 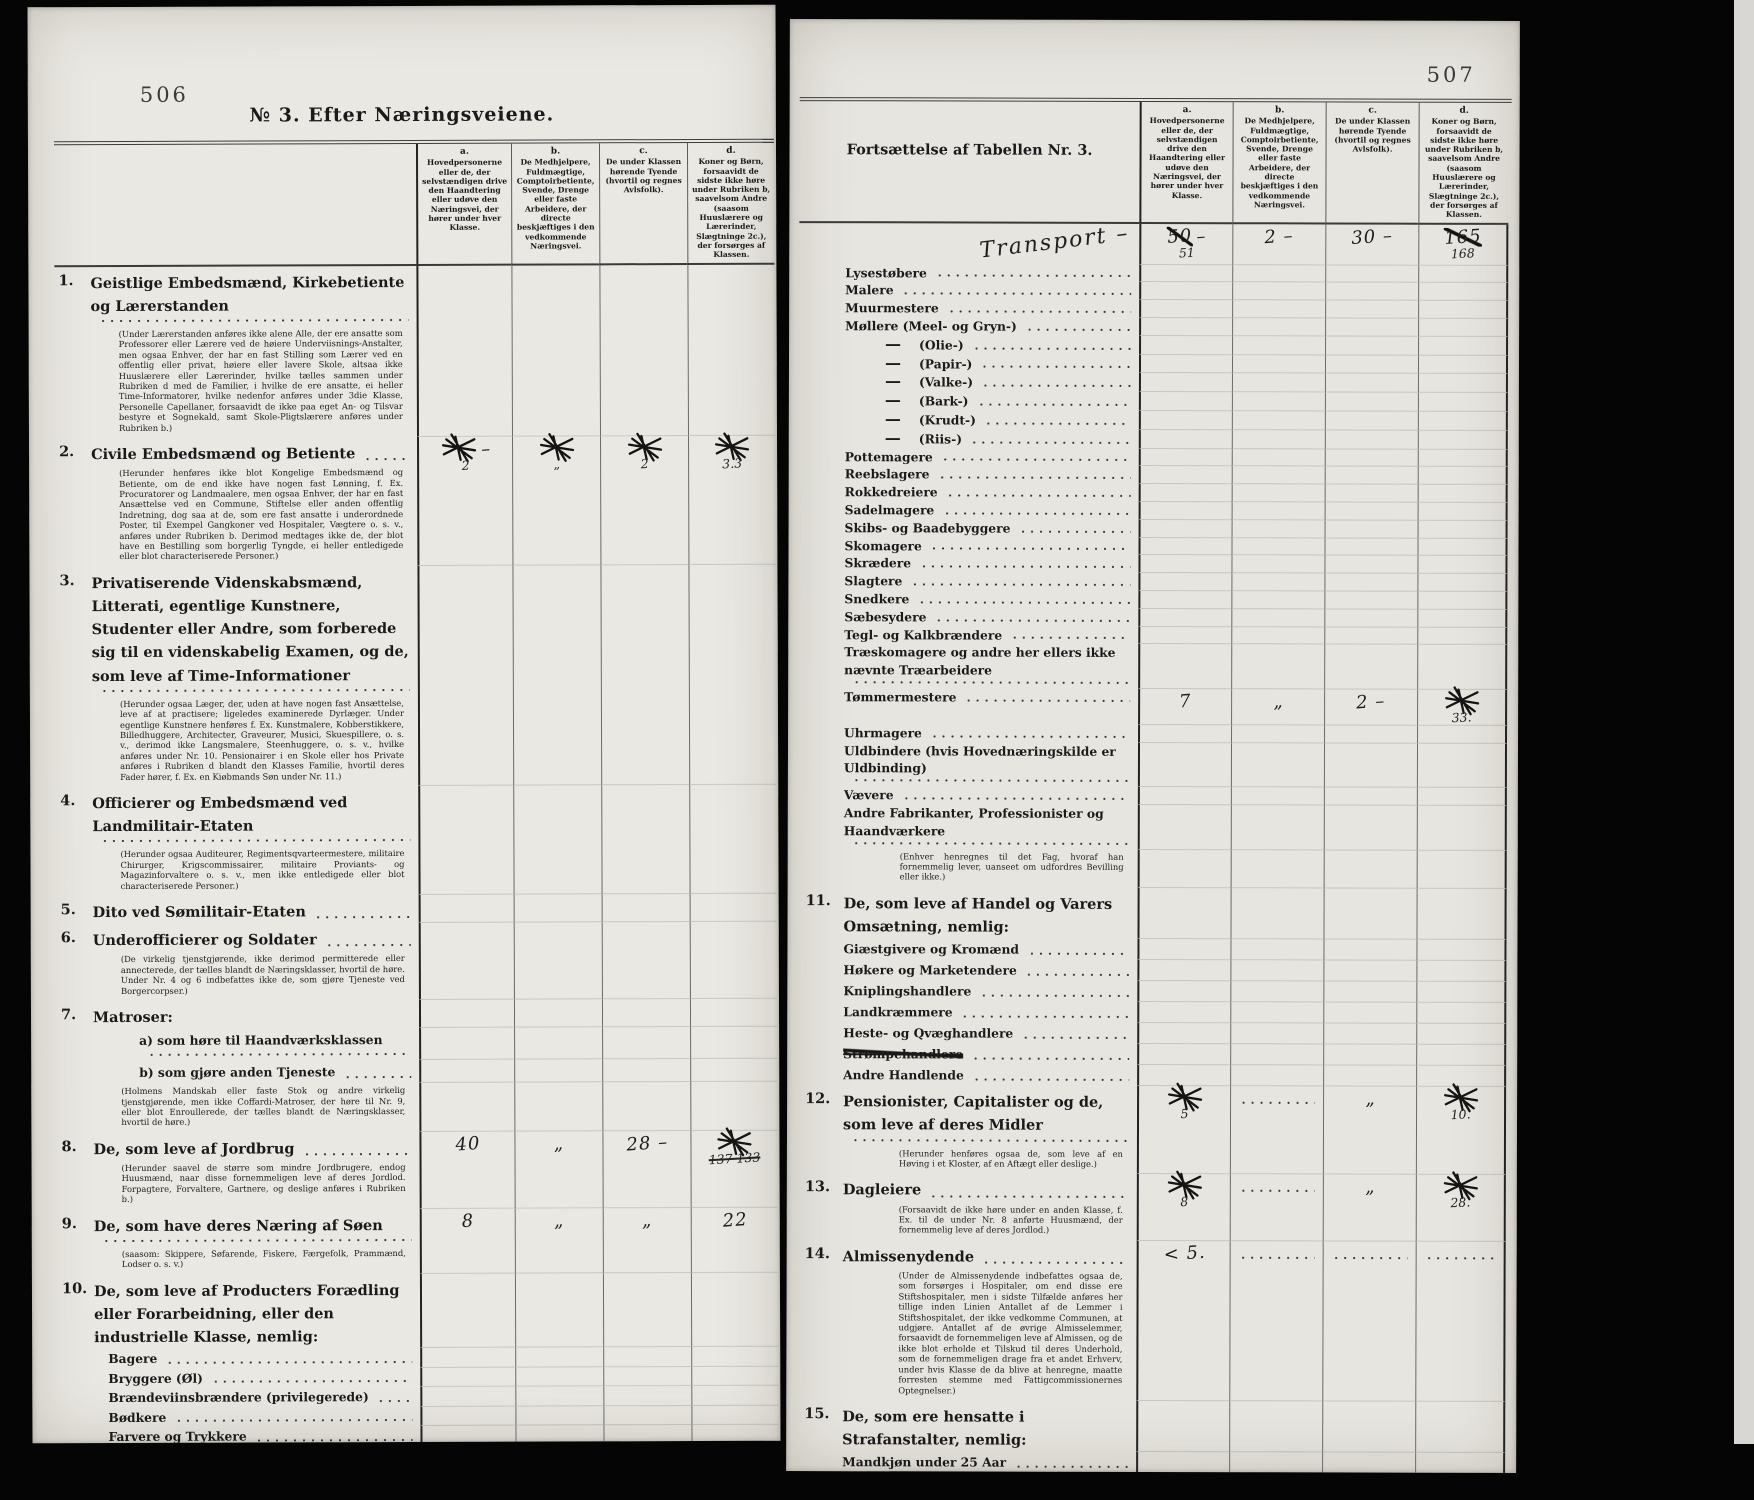 What do you see at coordinates (1461, 705) in the screenshot?
I see `handwritten-cell-value: 33.` at bounding box center [1461, 705].